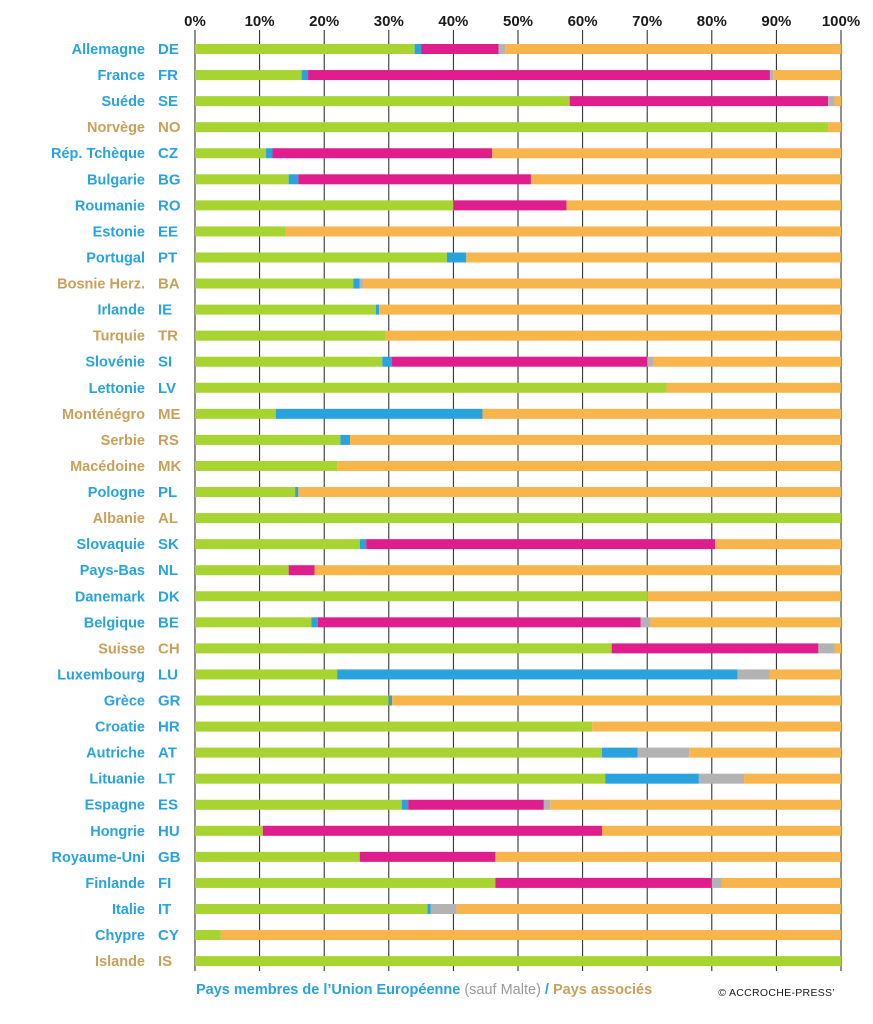  I want to click on country-code: BA, so click(169, 284).